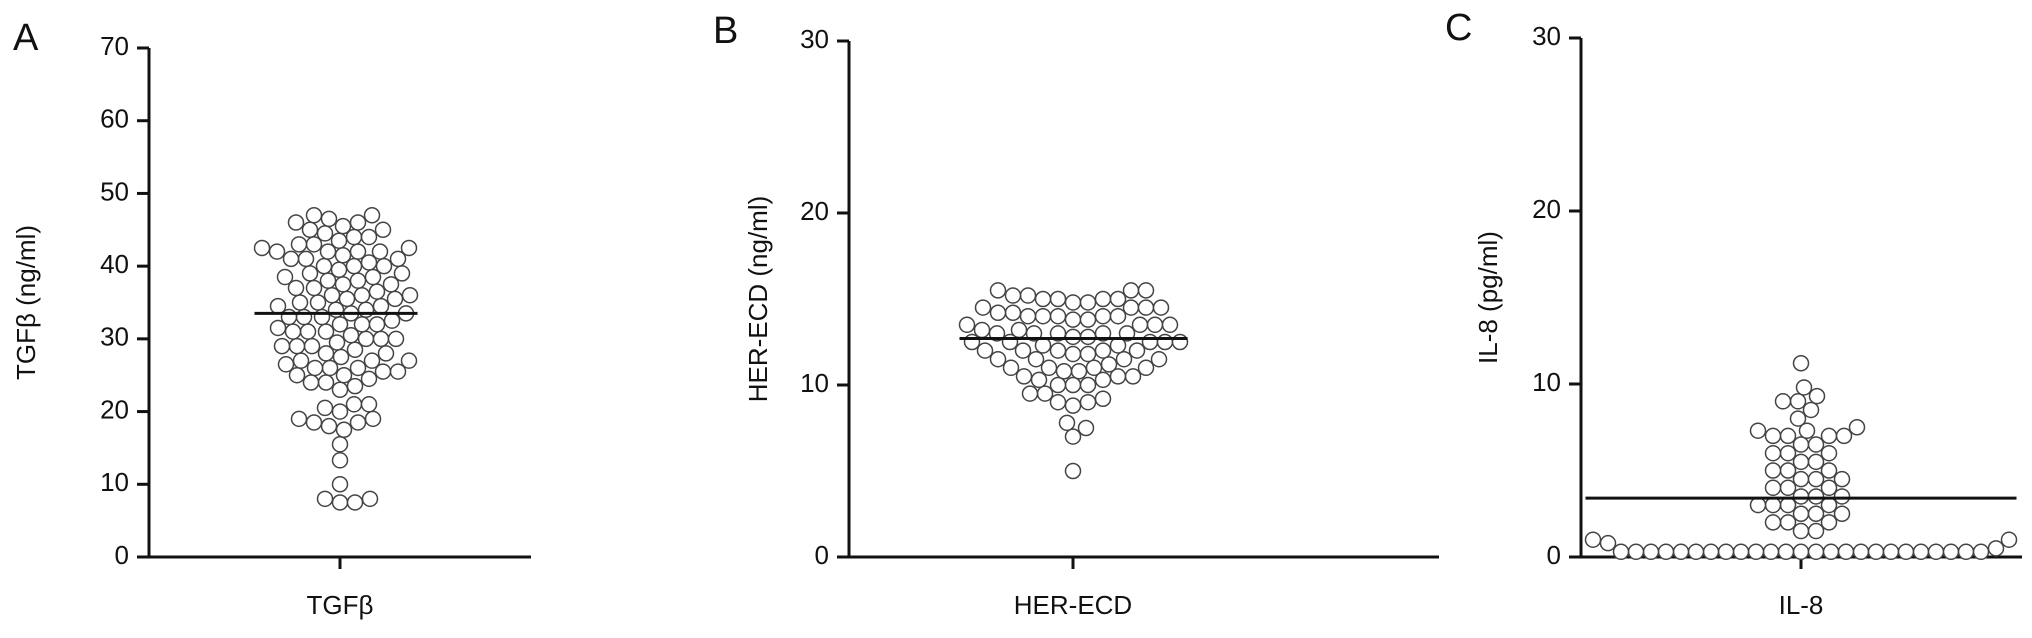 The height and width of the screenshot is (638, 2032). Describe the element at coordinates (1073, 605) in the screenshot. I see `x-tick-label: HER-ECD` at that location.